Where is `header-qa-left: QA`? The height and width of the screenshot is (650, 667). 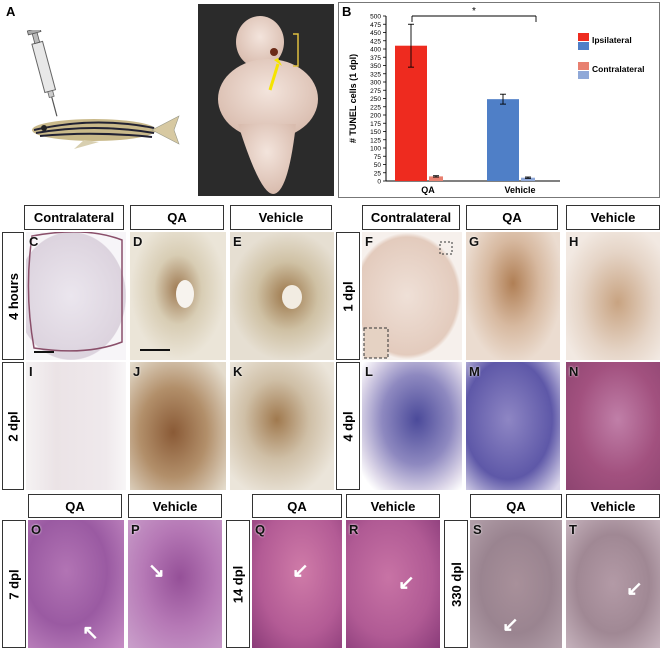 header-qa-left: QA is located at coordinates (177, 217).